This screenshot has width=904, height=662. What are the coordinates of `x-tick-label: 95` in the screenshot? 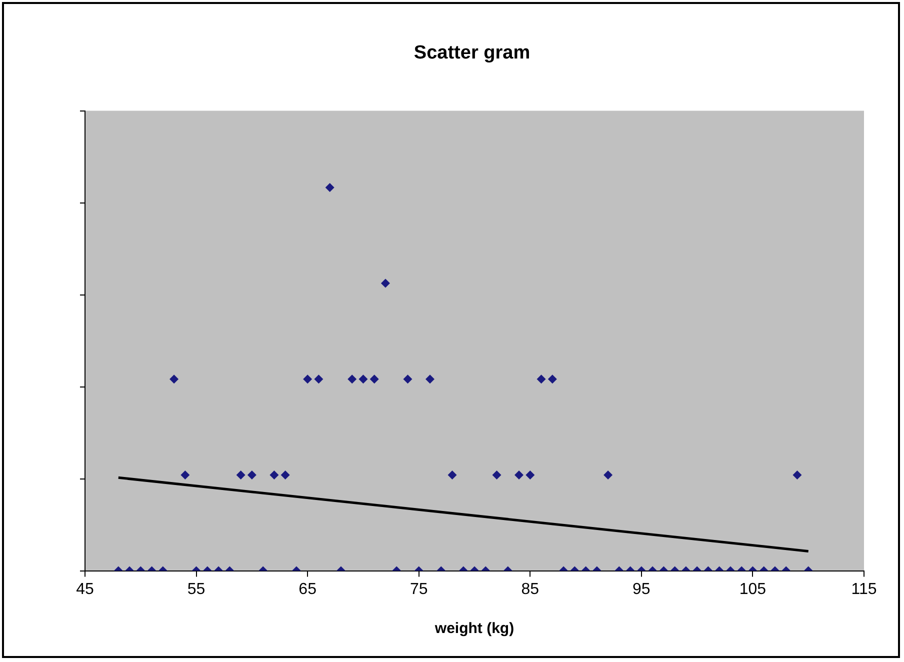 It's located at (641, 589).